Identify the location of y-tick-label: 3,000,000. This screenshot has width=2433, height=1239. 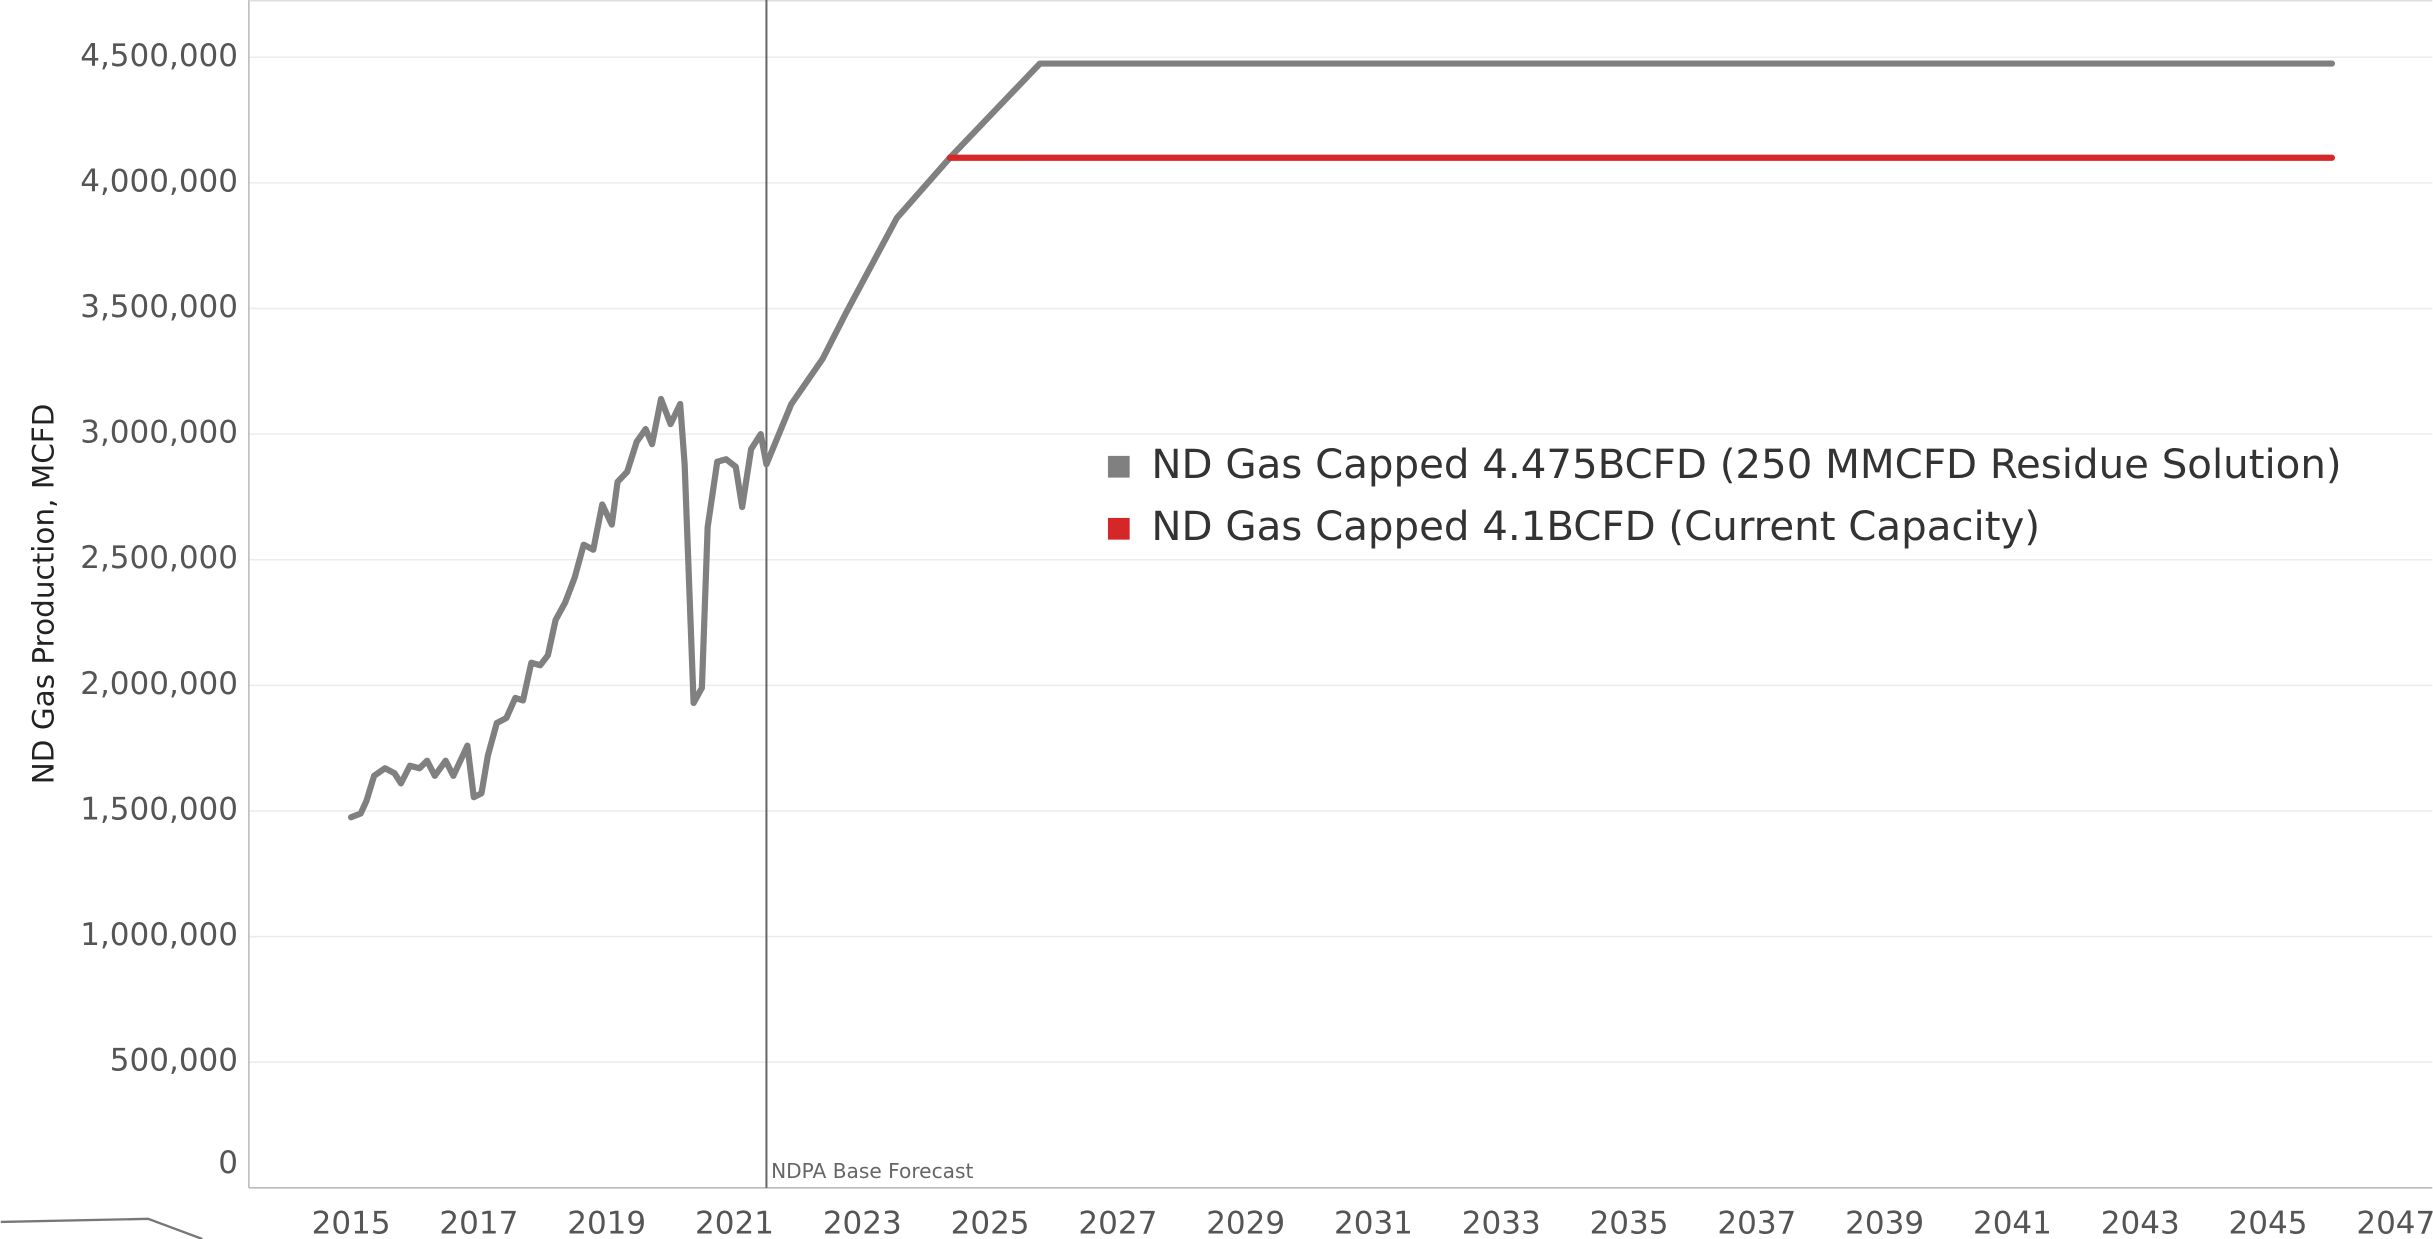
(159, 433).